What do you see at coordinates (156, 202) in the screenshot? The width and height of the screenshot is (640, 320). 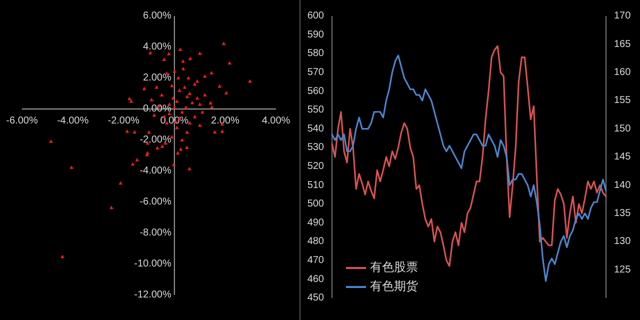 I see `y-tick-label: -6.00%` at bounding box center [156, 202].